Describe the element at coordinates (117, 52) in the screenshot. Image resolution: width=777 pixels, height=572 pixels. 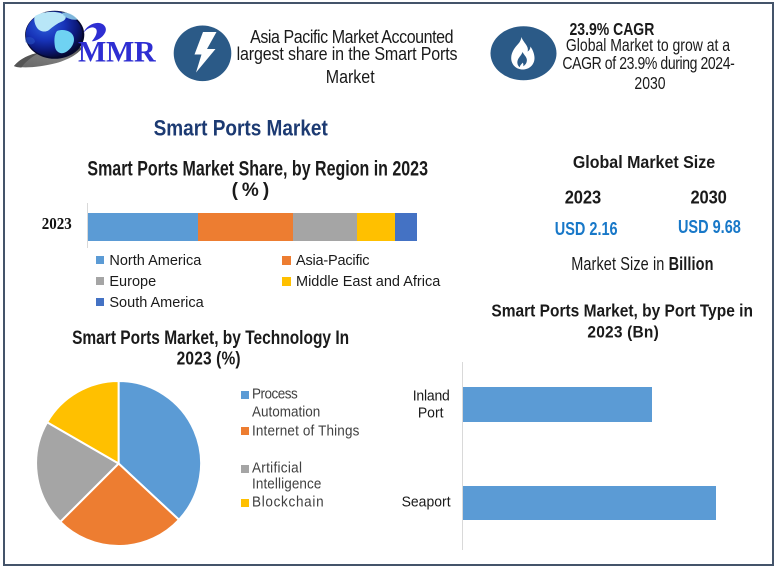
I see `svg-text: MMR` at that location.